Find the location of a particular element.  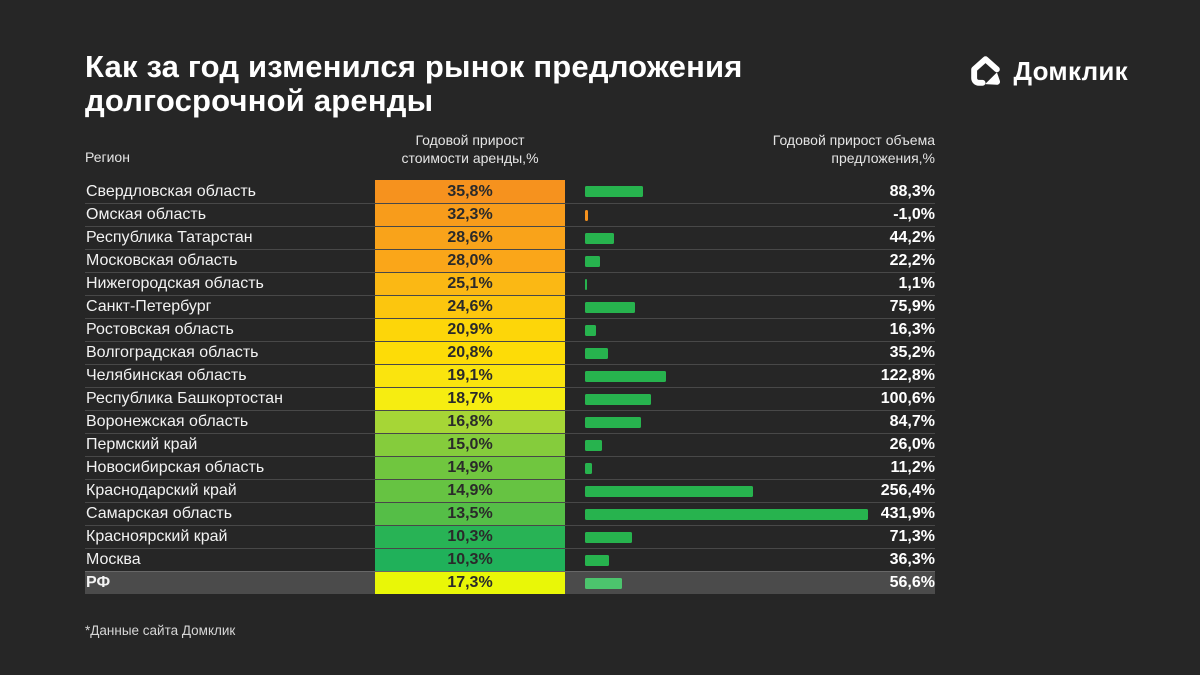

price-growth-cell: 17,3% is located at coordinates (470, 583).